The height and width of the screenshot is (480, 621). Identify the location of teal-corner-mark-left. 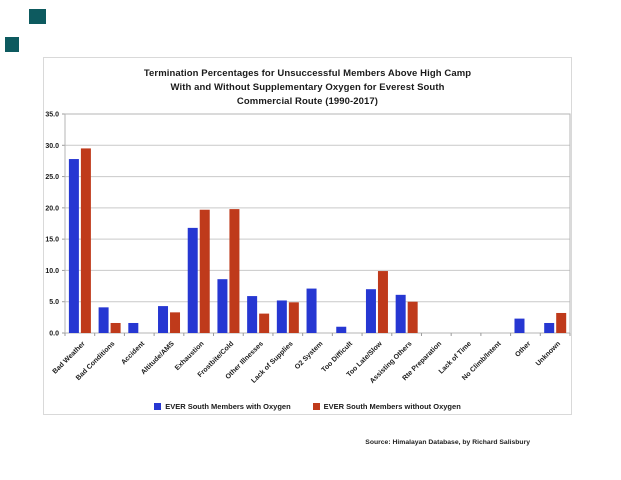
(12, 44).